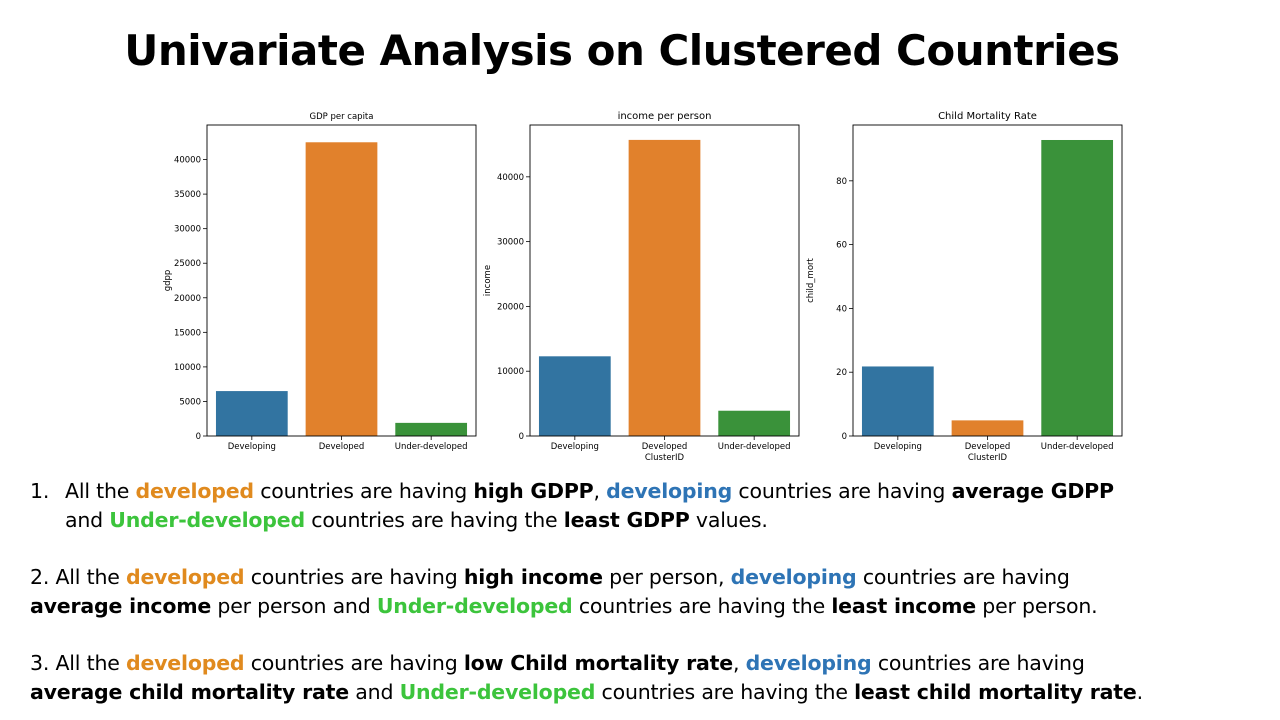 The height and width of the screenshot is (720, 1280). I want to click on p1-text-f: countries are having the, so click(434, 519).